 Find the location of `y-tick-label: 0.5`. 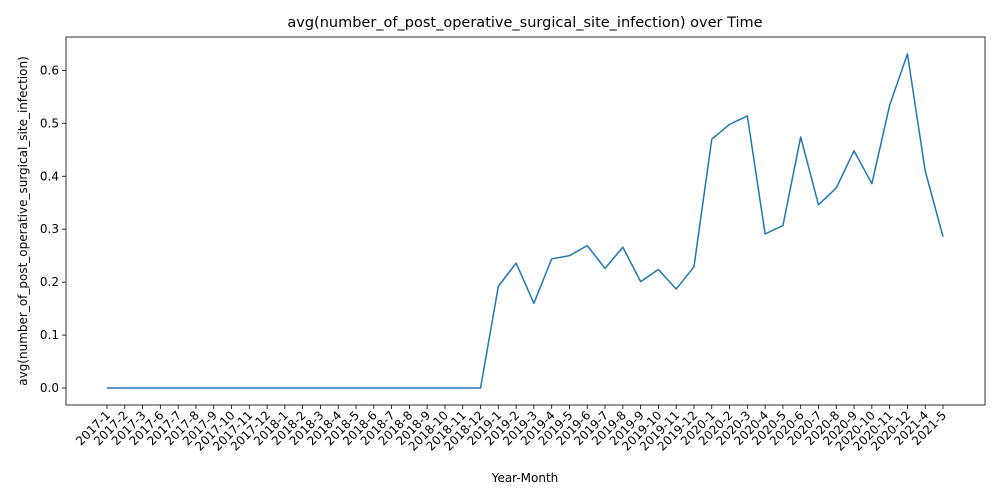

y-tick-label: 0.5 is located at coordinates (49, 123).